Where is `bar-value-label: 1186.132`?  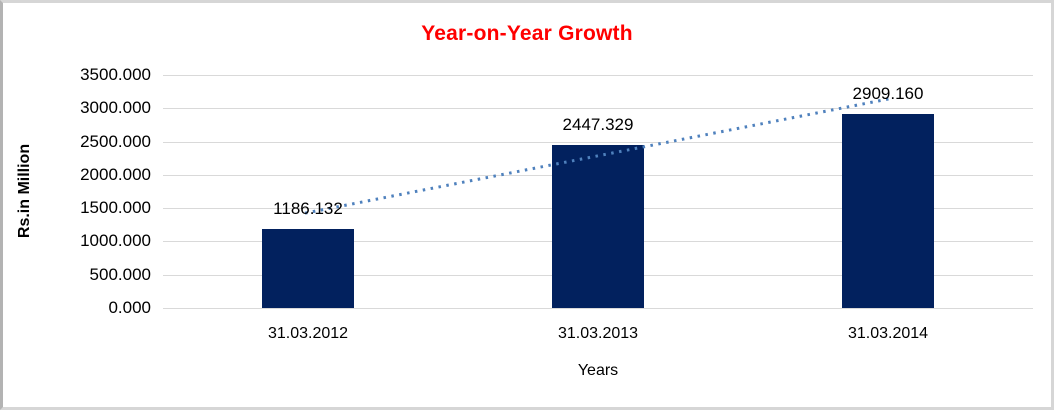
bar-value-label: 1186.132 is located at coordinates (308, 209).